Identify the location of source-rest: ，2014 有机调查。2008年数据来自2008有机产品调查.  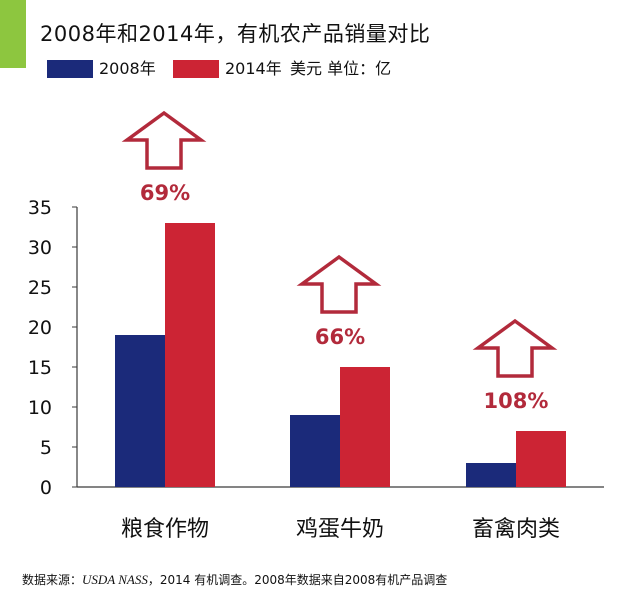
(297, 580).